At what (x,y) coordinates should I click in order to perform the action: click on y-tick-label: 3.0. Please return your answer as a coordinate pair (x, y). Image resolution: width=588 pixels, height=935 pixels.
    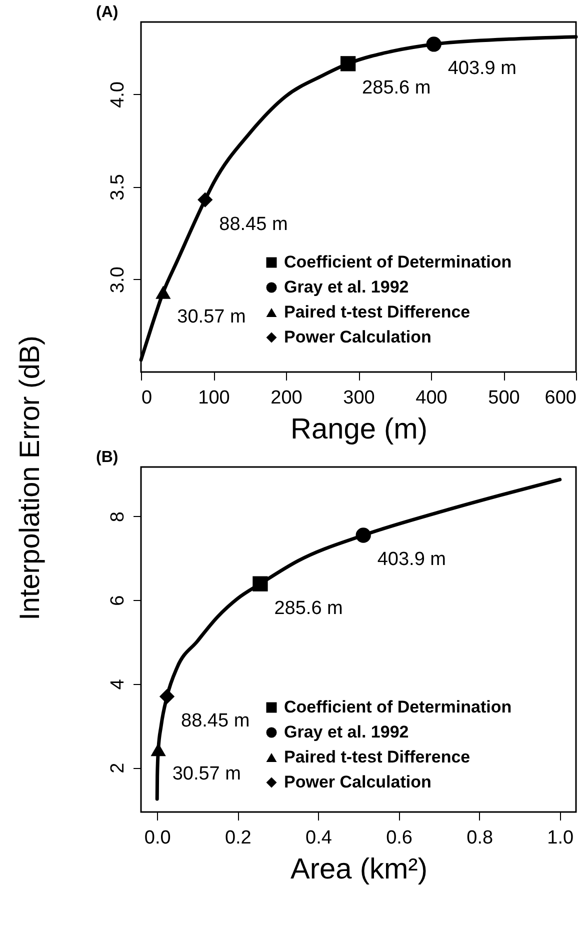
    Looking at the image, I should click on (118, 280).